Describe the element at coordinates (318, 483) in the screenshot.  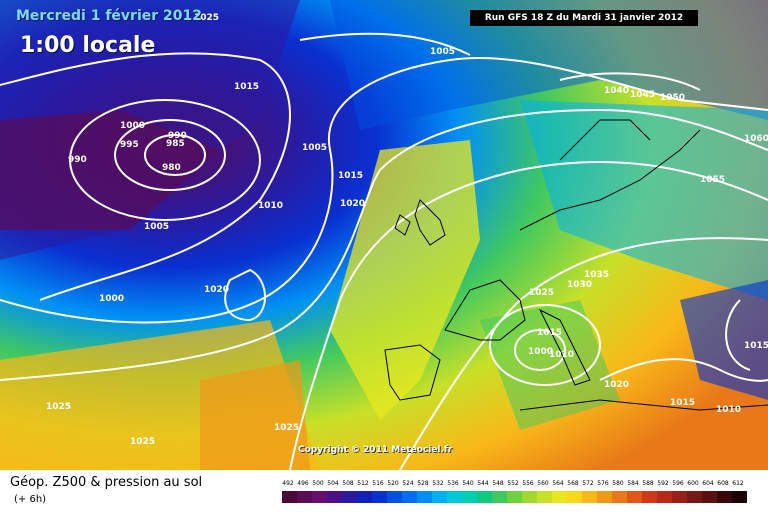
I see `scale-tick-label: 500` at that location.